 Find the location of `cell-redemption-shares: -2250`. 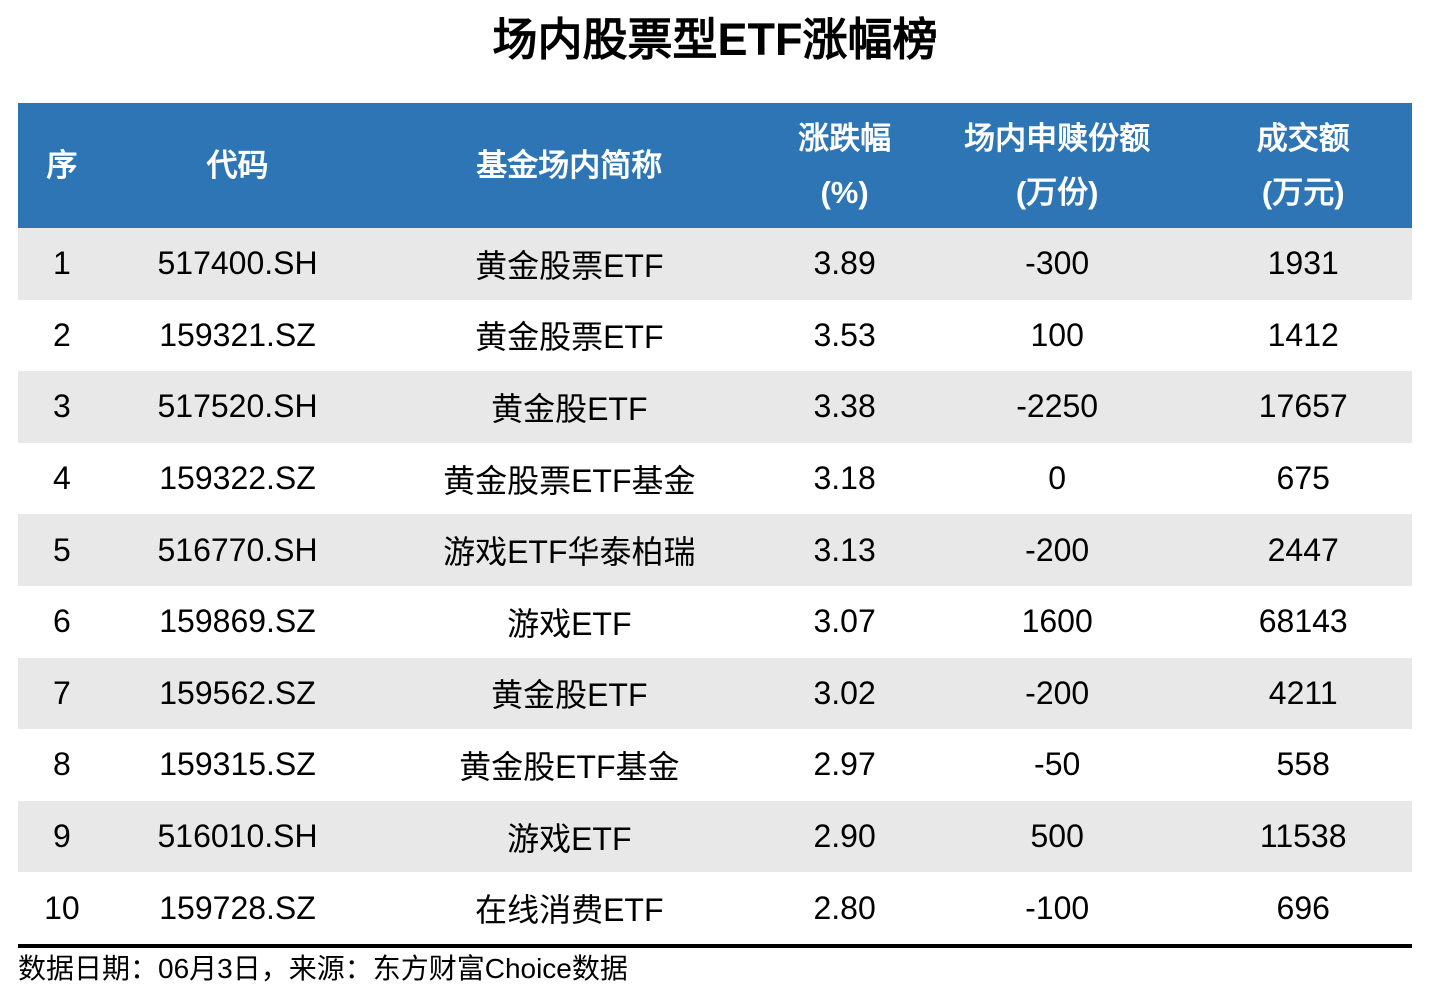

cell-redemption-shares: -2250 is located at coordinates (1057, 406).